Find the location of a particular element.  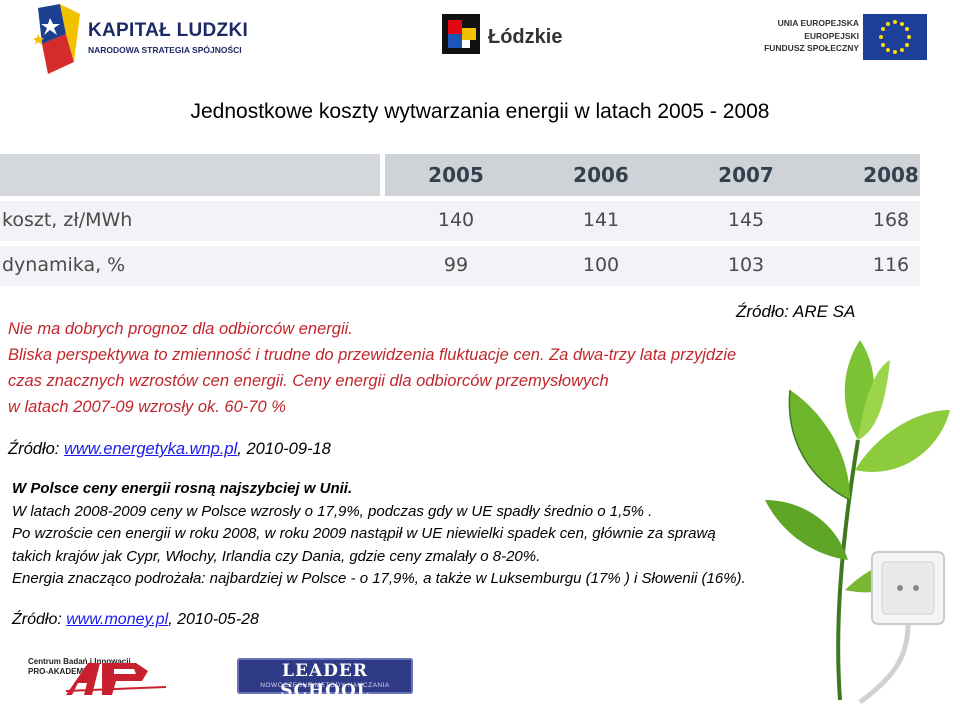

pro-akademia-line1: Centrum Badań i Innowacji is located at coordinates (79, 661).